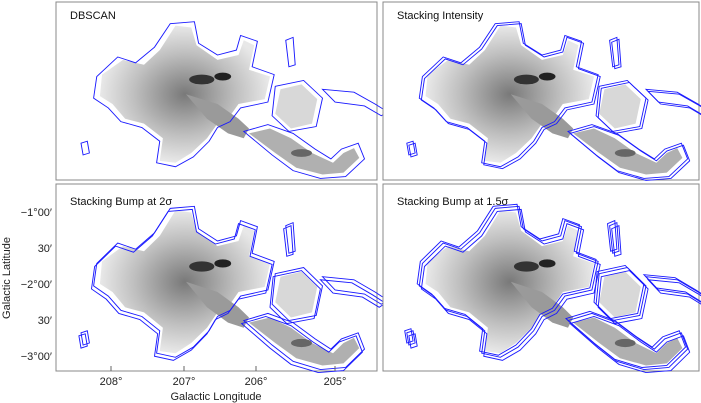 The height and width of the screenshot is (403, 701). What do you see at coordinates (36, 285) in the screenshot?
I see `y-tick-label: −2°00′` at bounding box center [36, 285].